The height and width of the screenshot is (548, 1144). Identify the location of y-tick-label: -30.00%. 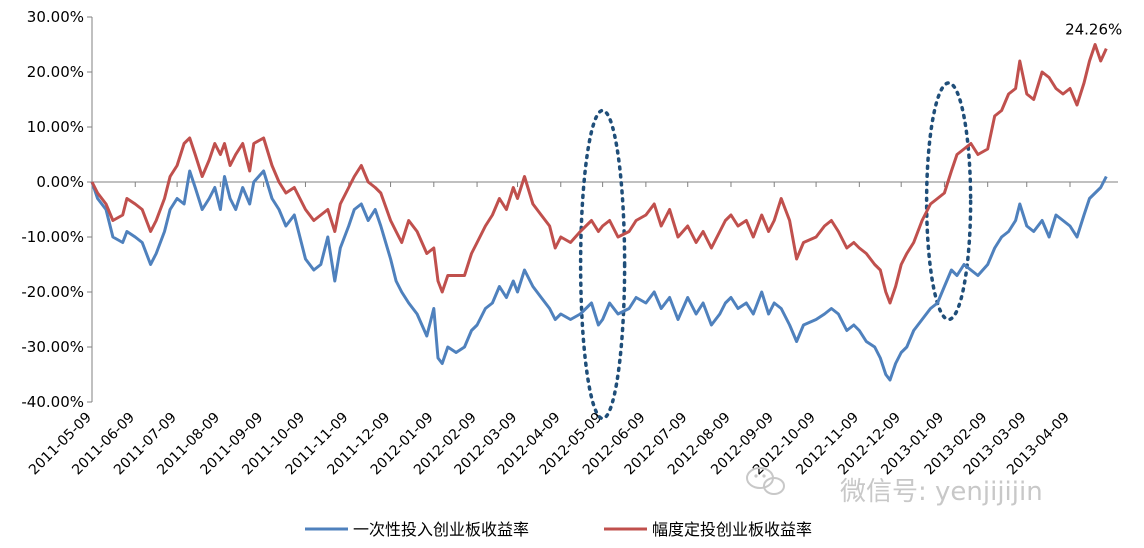
(52, 347).